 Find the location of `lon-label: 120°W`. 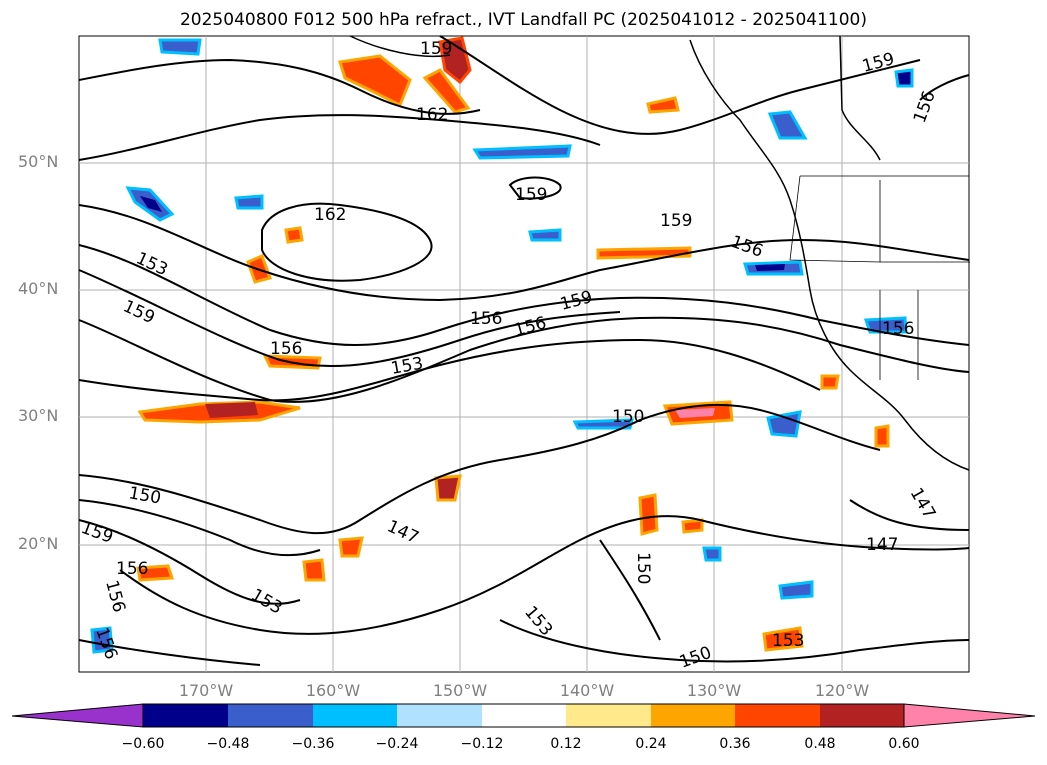

lon-label: 120°W is located at coordinates (842, 690).